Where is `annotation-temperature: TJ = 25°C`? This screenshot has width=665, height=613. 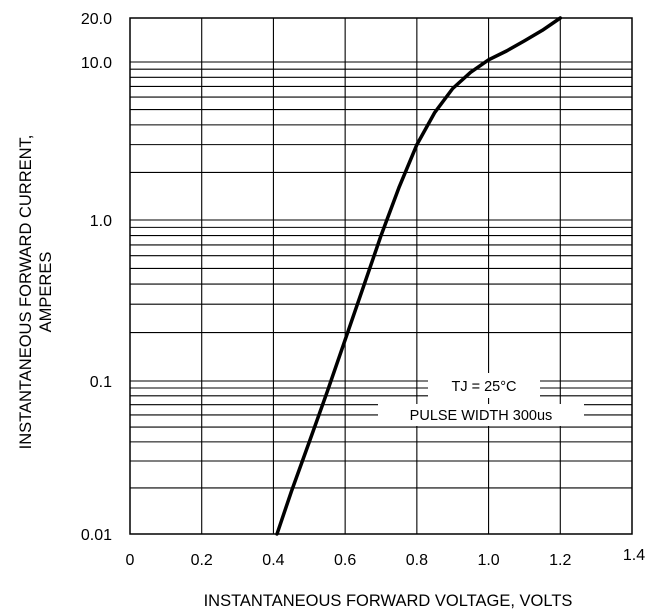 annotation-temperature: TJ = 25°C is located at coordinates (483, 387).